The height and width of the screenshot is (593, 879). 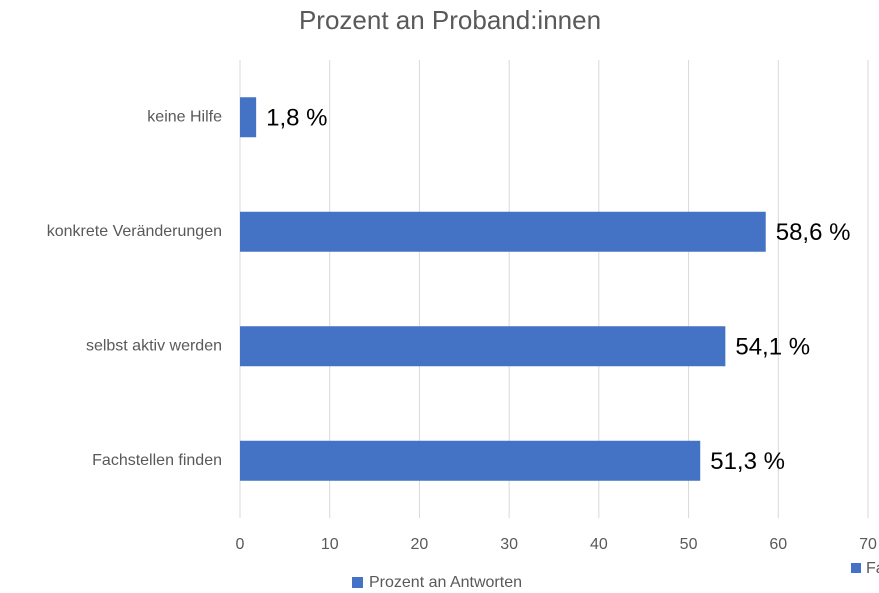 I want to click on y-tick-label: keine Hilfe, so click(x=184, y=116).